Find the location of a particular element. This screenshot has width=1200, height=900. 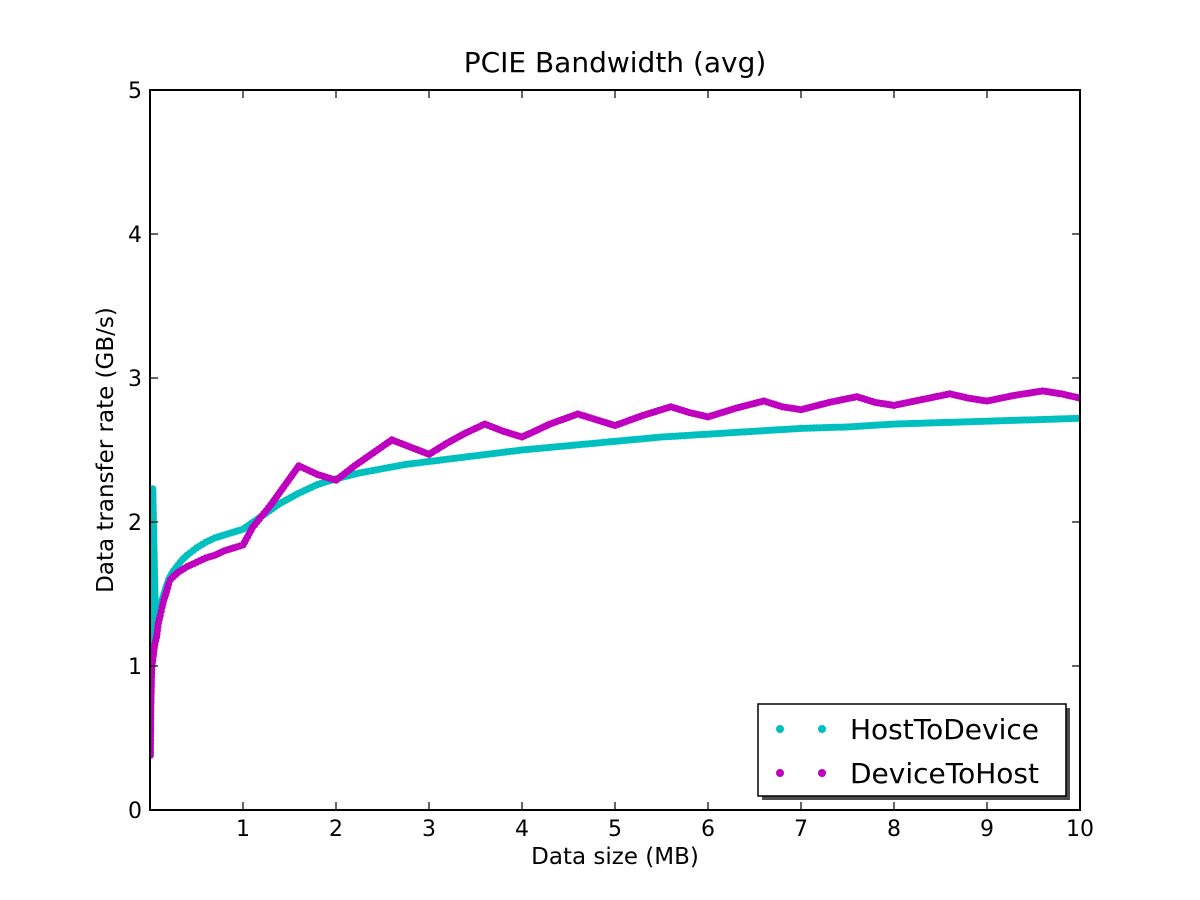

y-tick-label: 1 is located at coordinates (135, 667).